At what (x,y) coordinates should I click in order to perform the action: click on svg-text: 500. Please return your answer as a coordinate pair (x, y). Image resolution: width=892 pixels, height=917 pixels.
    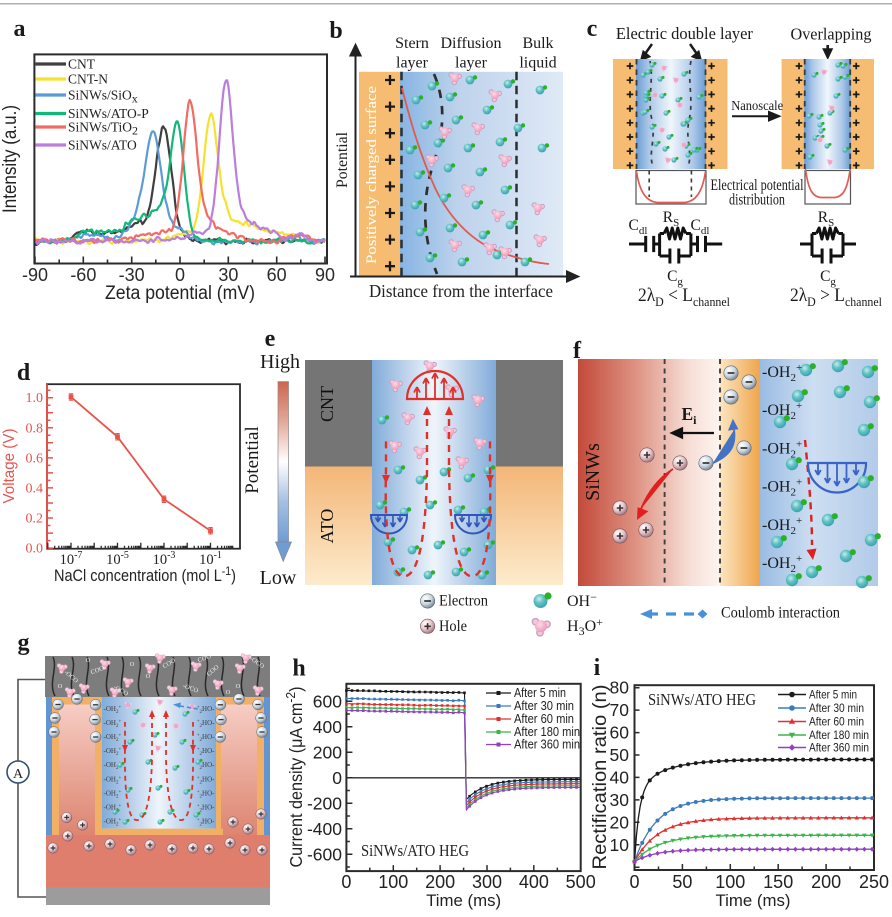
    Looking at the image, I should click on (581, 882).